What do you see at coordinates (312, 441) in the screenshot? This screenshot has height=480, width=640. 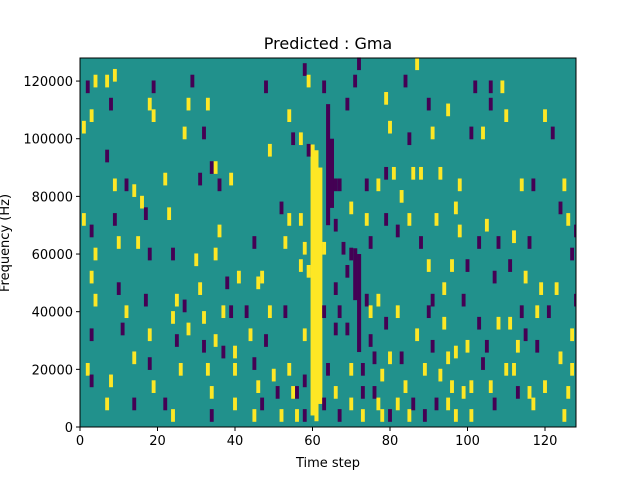 I see `x-tick-label: 60` at bounding box center [312, 441].